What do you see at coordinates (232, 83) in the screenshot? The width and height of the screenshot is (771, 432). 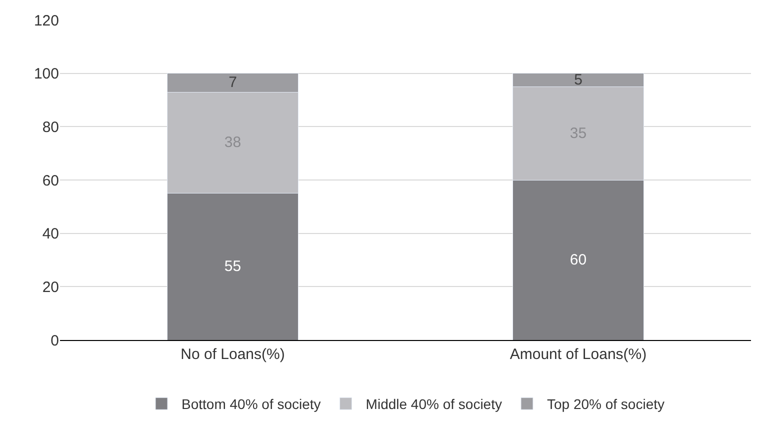 I see `data-label: 7` at bounding box center [232, 83].